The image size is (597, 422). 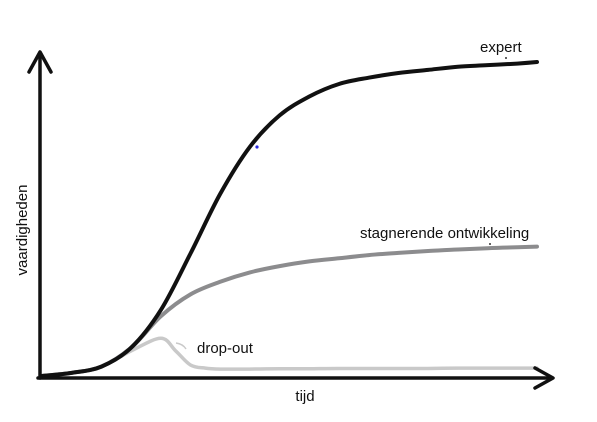 What do you see at coordinates (40, 62) in the screenshot?
I see `y-axis-arrow-icon` at bounding box center [40, 62].